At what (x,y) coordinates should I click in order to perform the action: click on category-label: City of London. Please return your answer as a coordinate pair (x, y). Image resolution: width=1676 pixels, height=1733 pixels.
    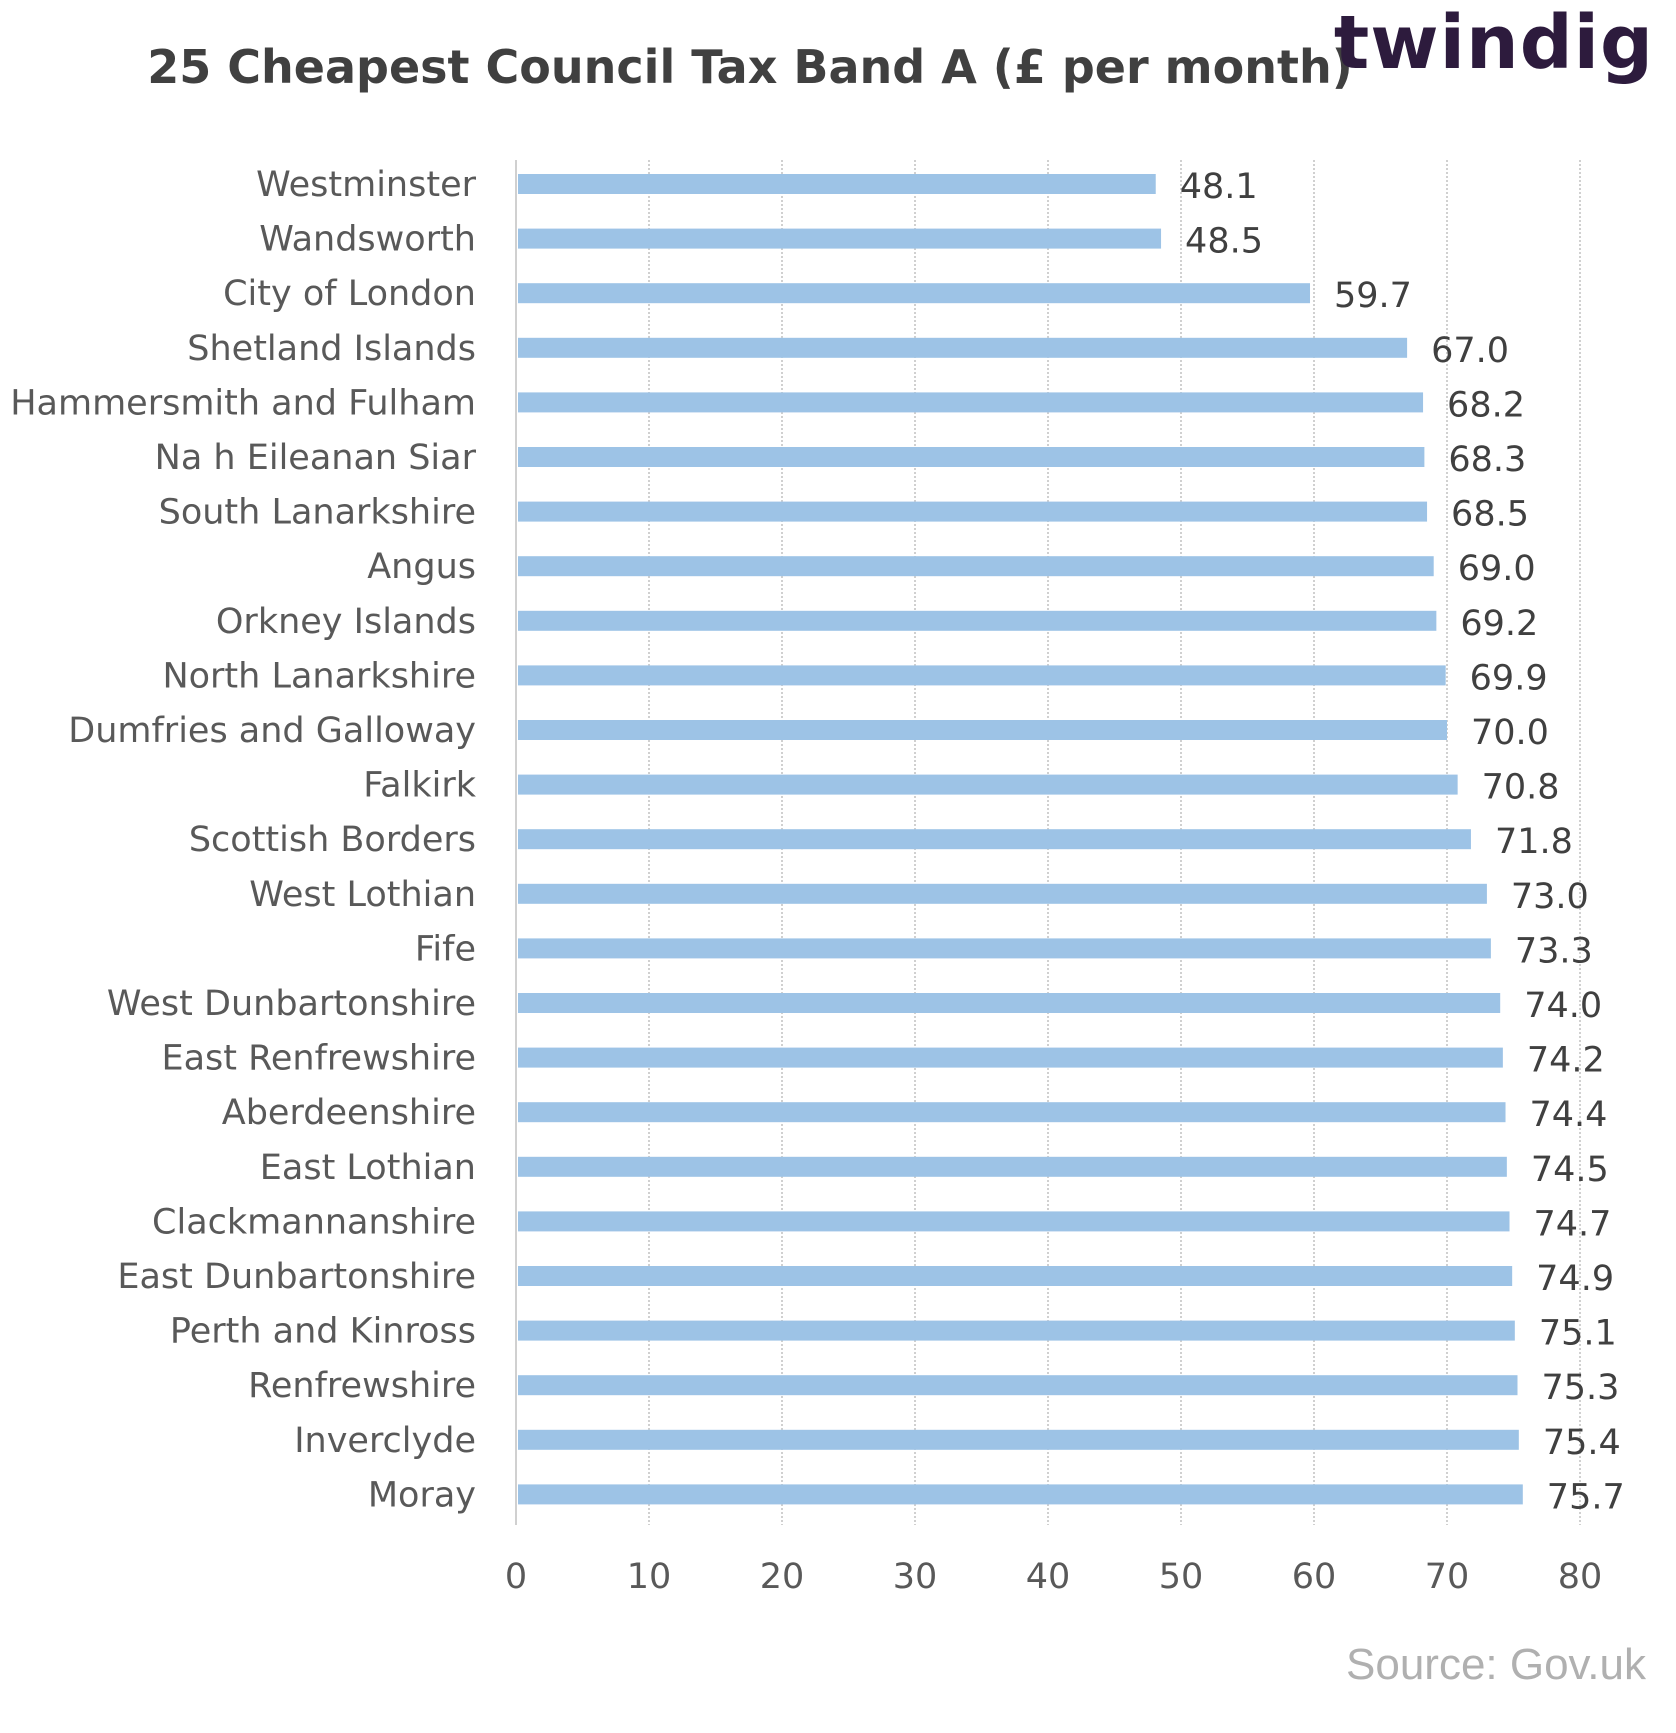
    Looking at the image, I should click on (349, 294).